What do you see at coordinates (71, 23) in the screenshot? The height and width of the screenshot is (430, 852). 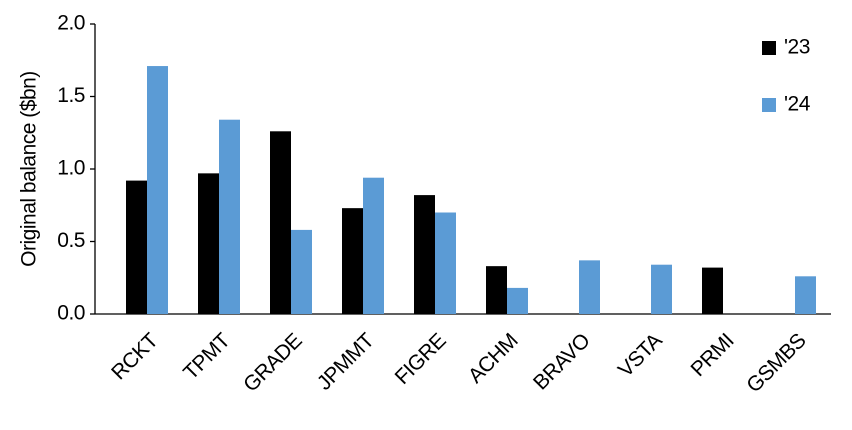 I see `y-tick-label: 2.0` at bounding box center [71, 23].